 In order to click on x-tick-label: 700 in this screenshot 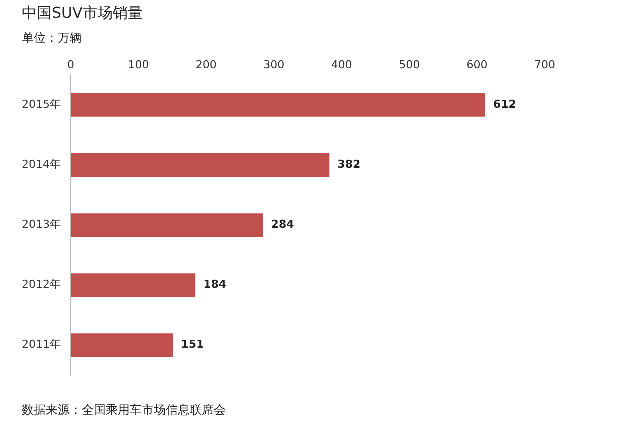, I will do `click(545, 65)`.